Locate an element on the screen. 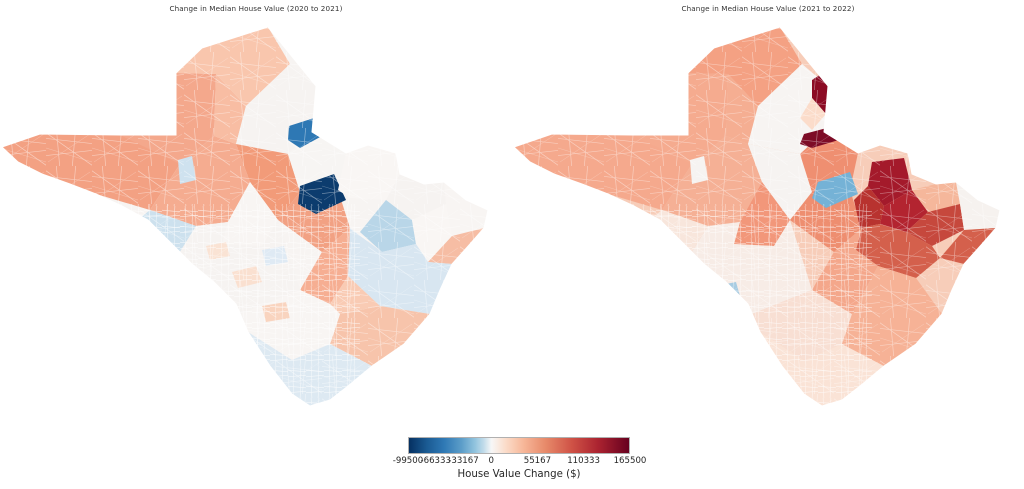 This screenshot has height=489, width=1024. colorbar-tick: -33167 is located at coordinates (463, 461).